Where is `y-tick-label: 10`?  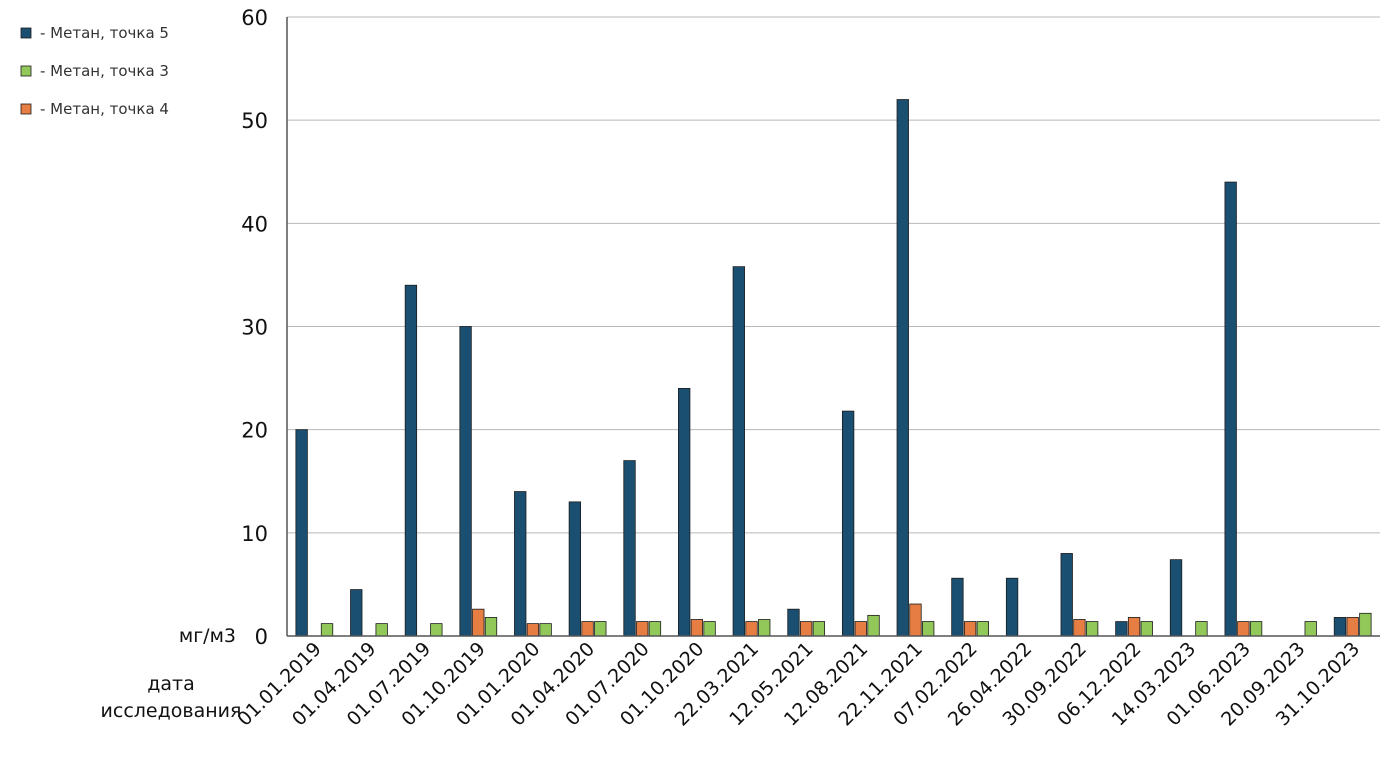
y-tick-label: 10 is located at coordinates (254, 534).